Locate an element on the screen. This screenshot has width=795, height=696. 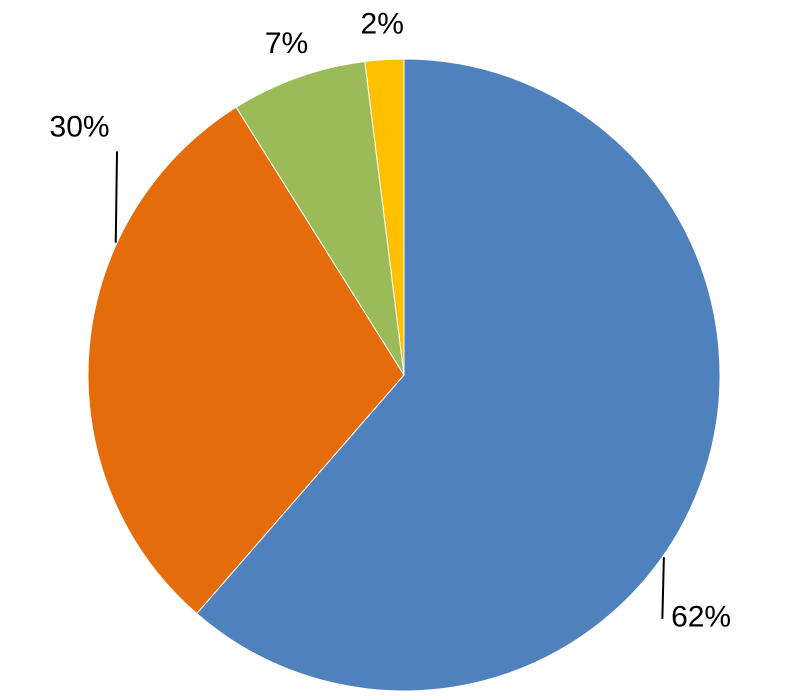
data-label: 2% is located at coordinates (382, 24).